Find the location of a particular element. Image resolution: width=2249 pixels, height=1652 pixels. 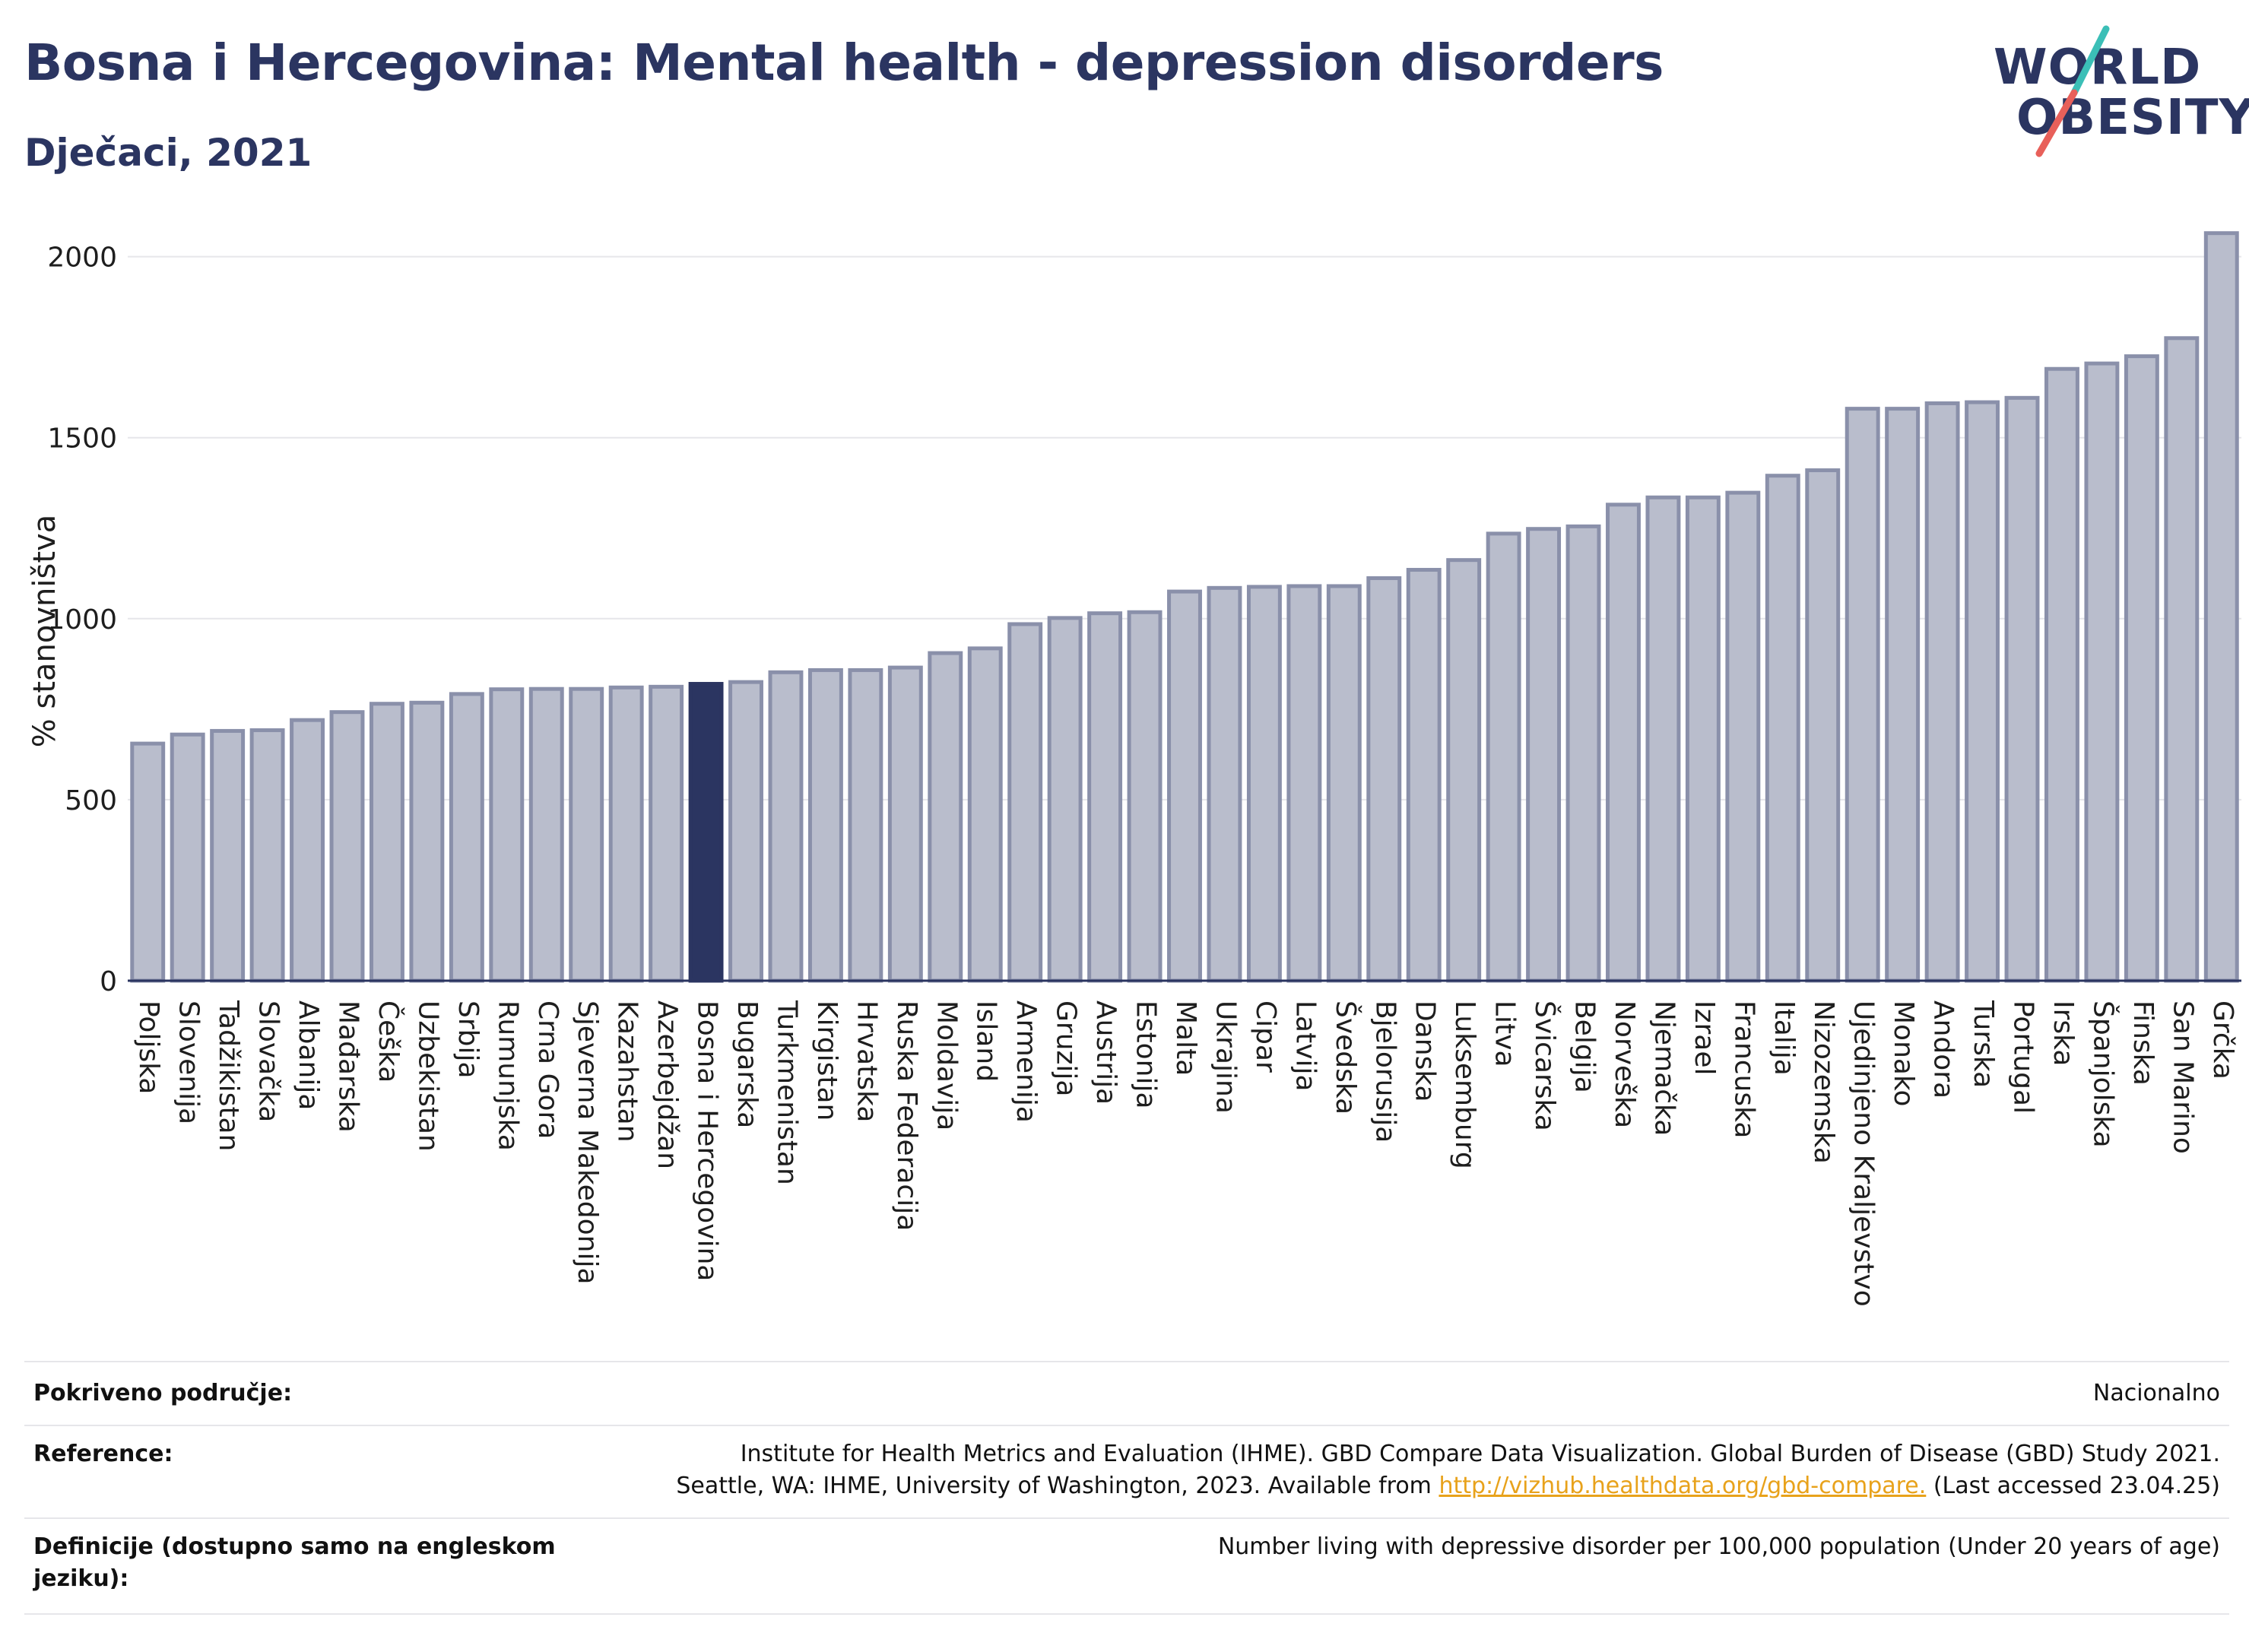

x-tick-label: Ukrajina is located at coordinates (1225, 1057).